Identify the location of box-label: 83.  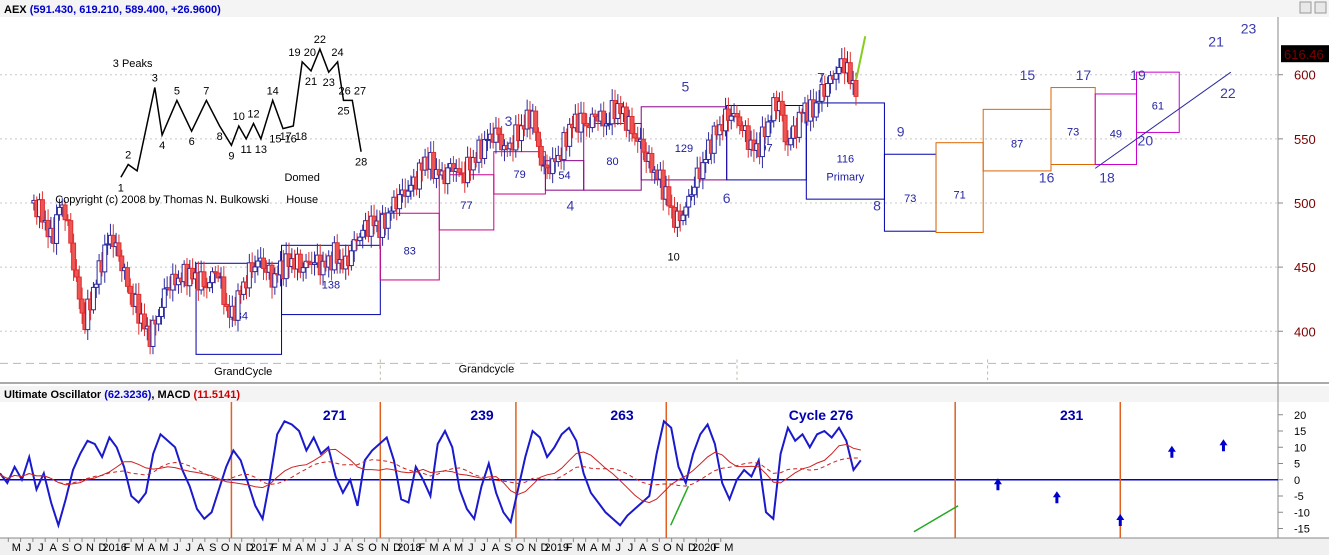
(410, 252).